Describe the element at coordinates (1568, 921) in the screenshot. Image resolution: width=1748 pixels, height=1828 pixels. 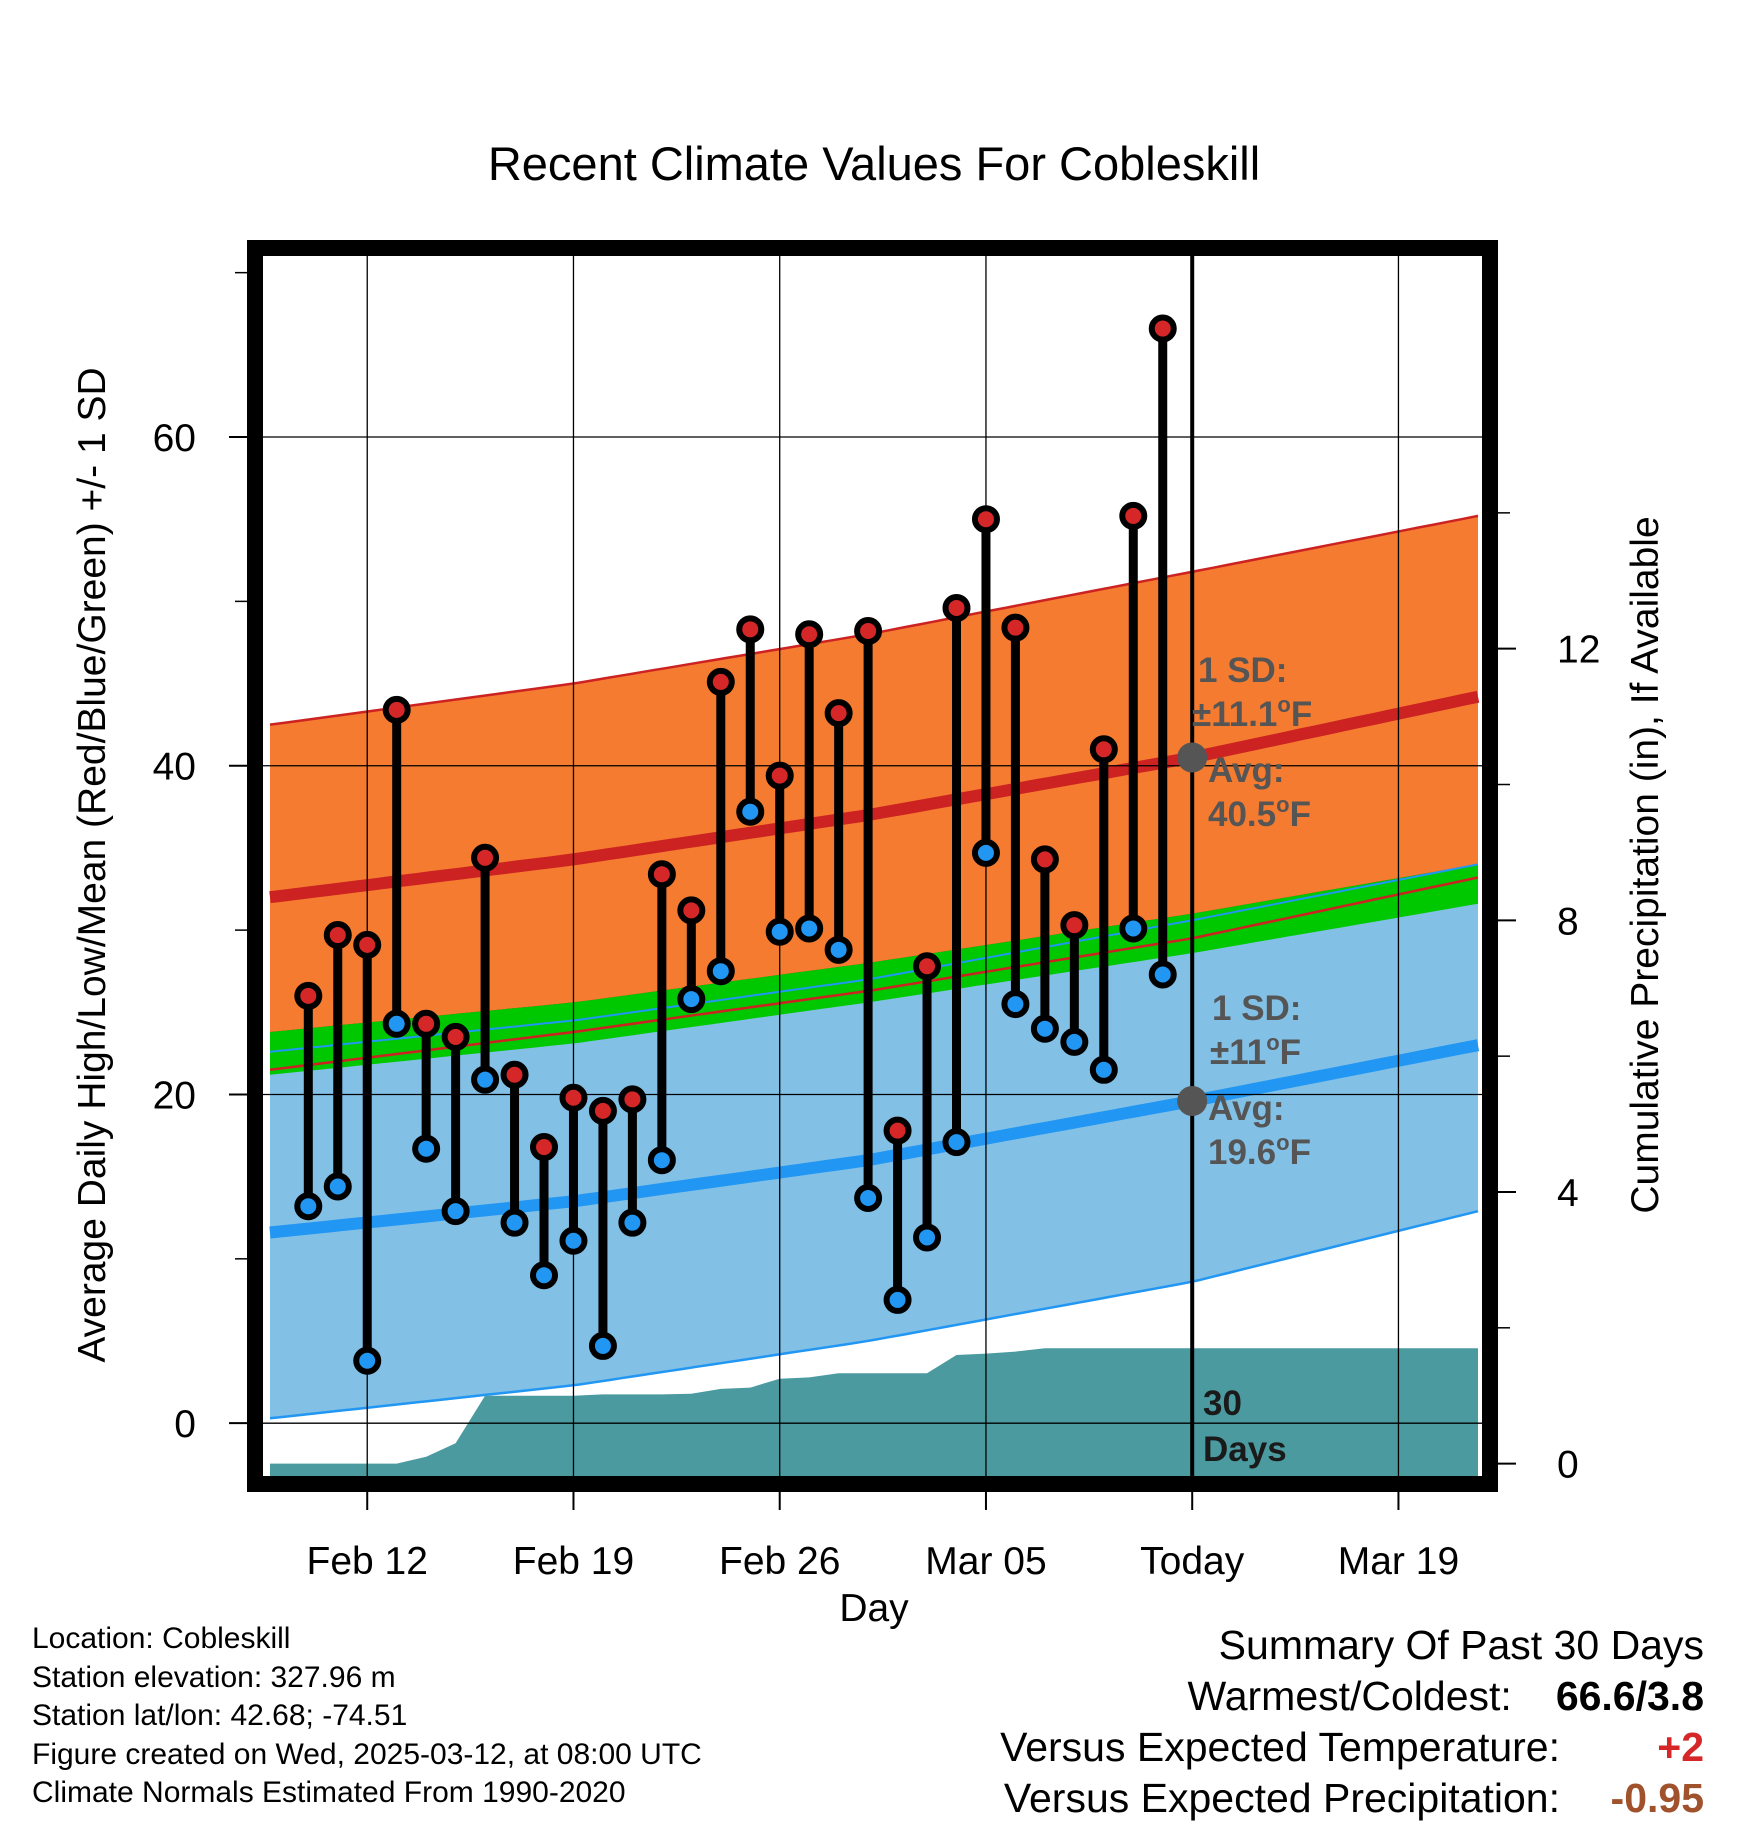
I see `y2-tick-label: 8` at that location.